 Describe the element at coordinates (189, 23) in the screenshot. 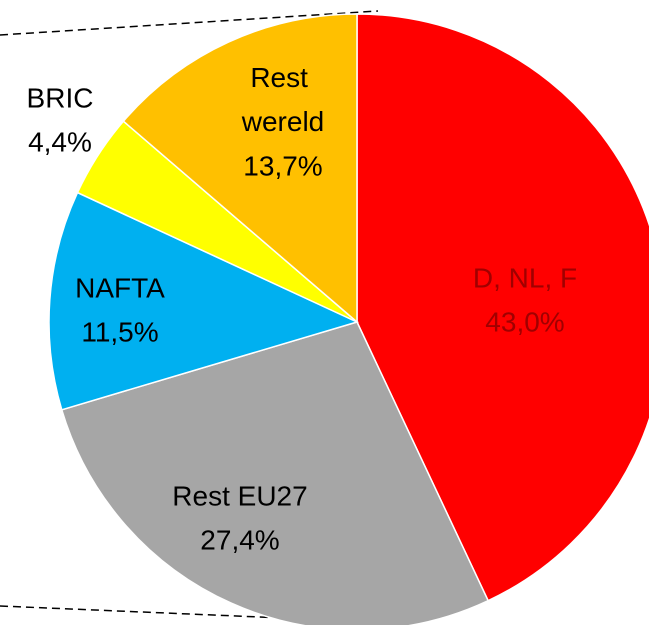

I see `connector-line` at that location.